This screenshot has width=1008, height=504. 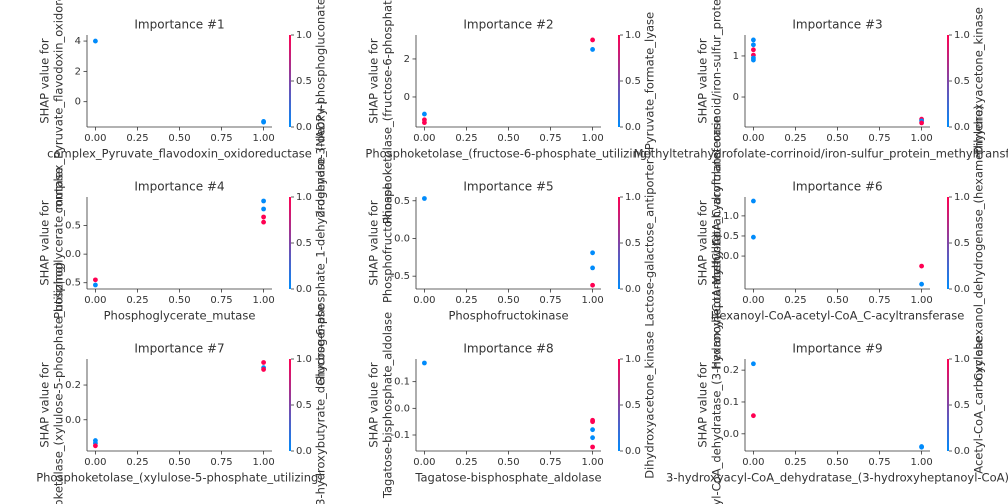 I want to click on y-tick-label: 0, so click(x=736, y=97).